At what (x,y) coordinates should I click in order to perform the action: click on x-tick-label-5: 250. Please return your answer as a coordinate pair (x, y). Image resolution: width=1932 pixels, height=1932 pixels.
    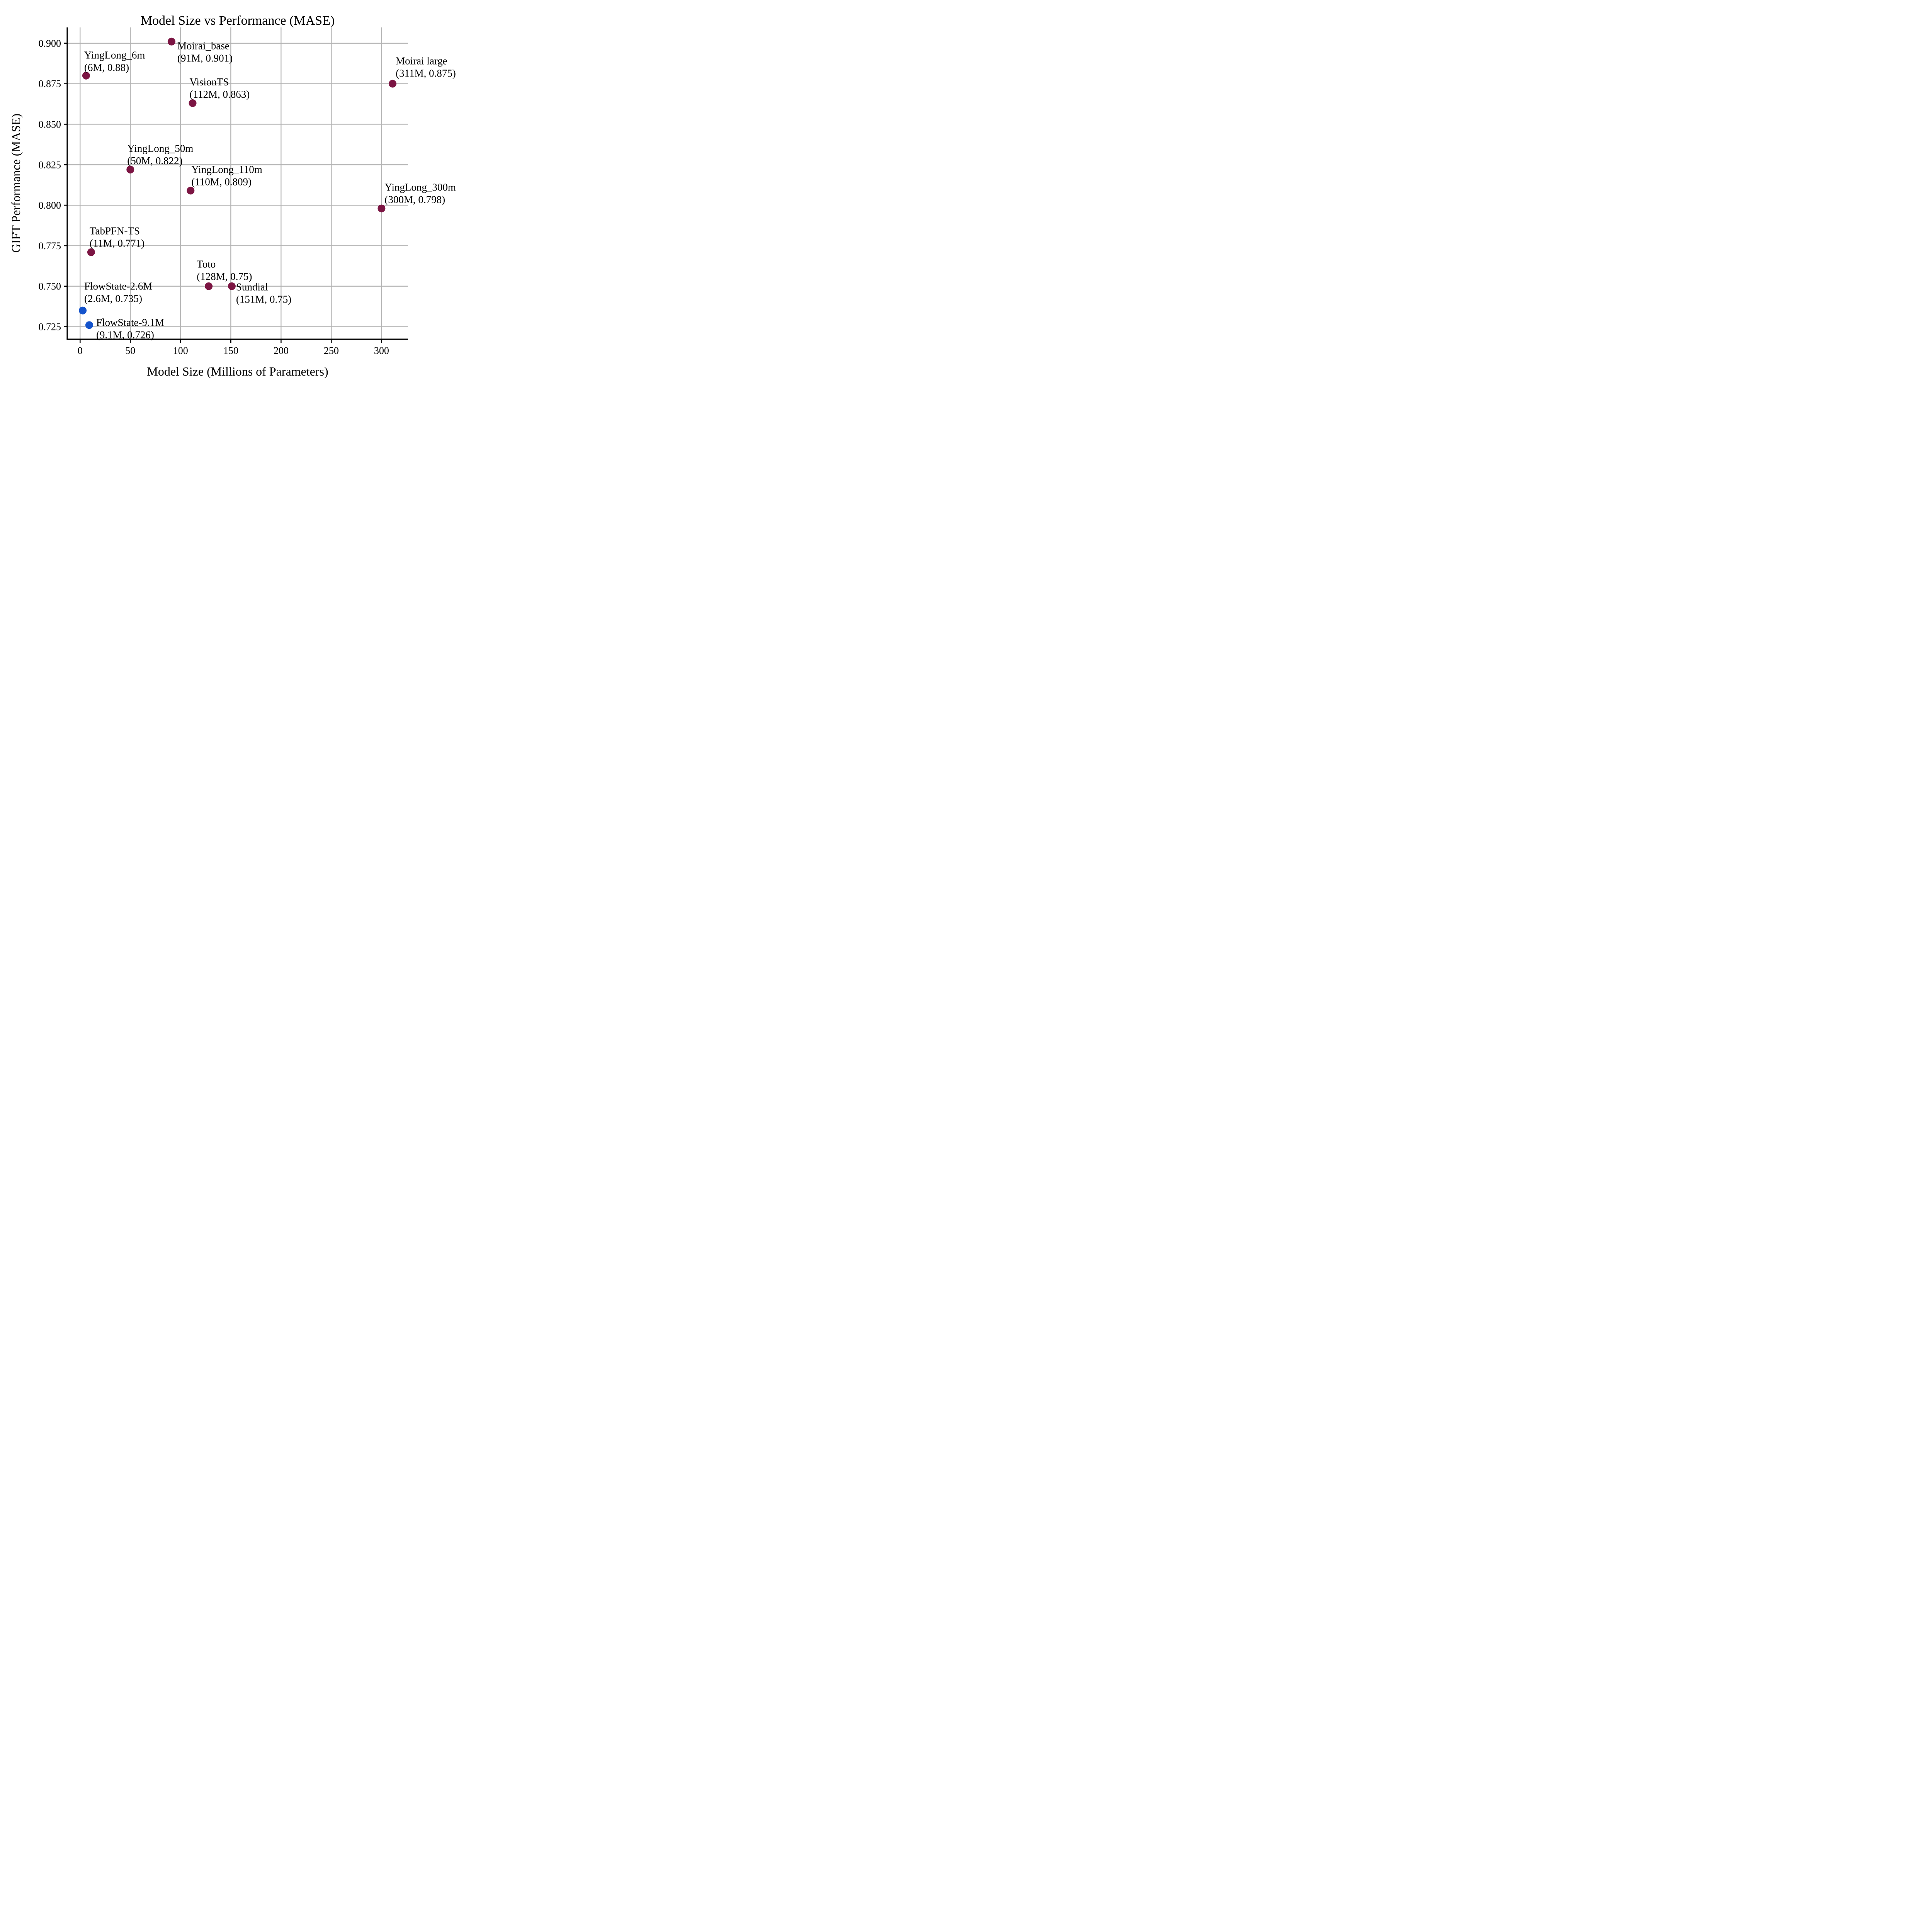
    Looking at the image, I should click on (332, 351).